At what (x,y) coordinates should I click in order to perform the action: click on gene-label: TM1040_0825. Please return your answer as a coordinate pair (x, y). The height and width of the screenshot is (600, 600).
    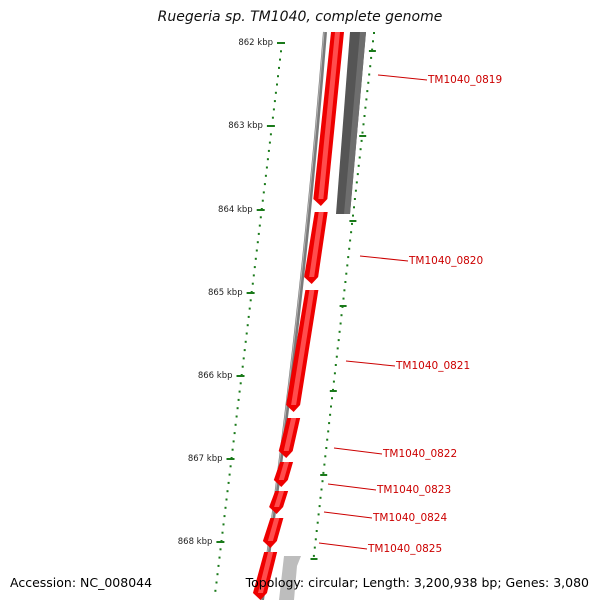
    Looking at the image, I should click on (404, 549).